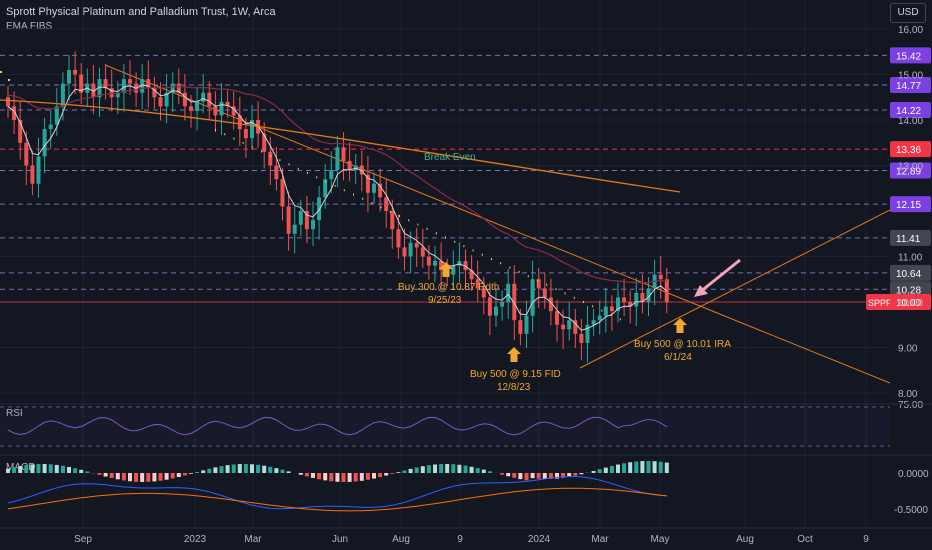 The height and width of the screenshot is (550, 932). Describe the element at coordinates (910, 405) in the screenshot. I see `rsi-tick-label: 75.00` at that location.